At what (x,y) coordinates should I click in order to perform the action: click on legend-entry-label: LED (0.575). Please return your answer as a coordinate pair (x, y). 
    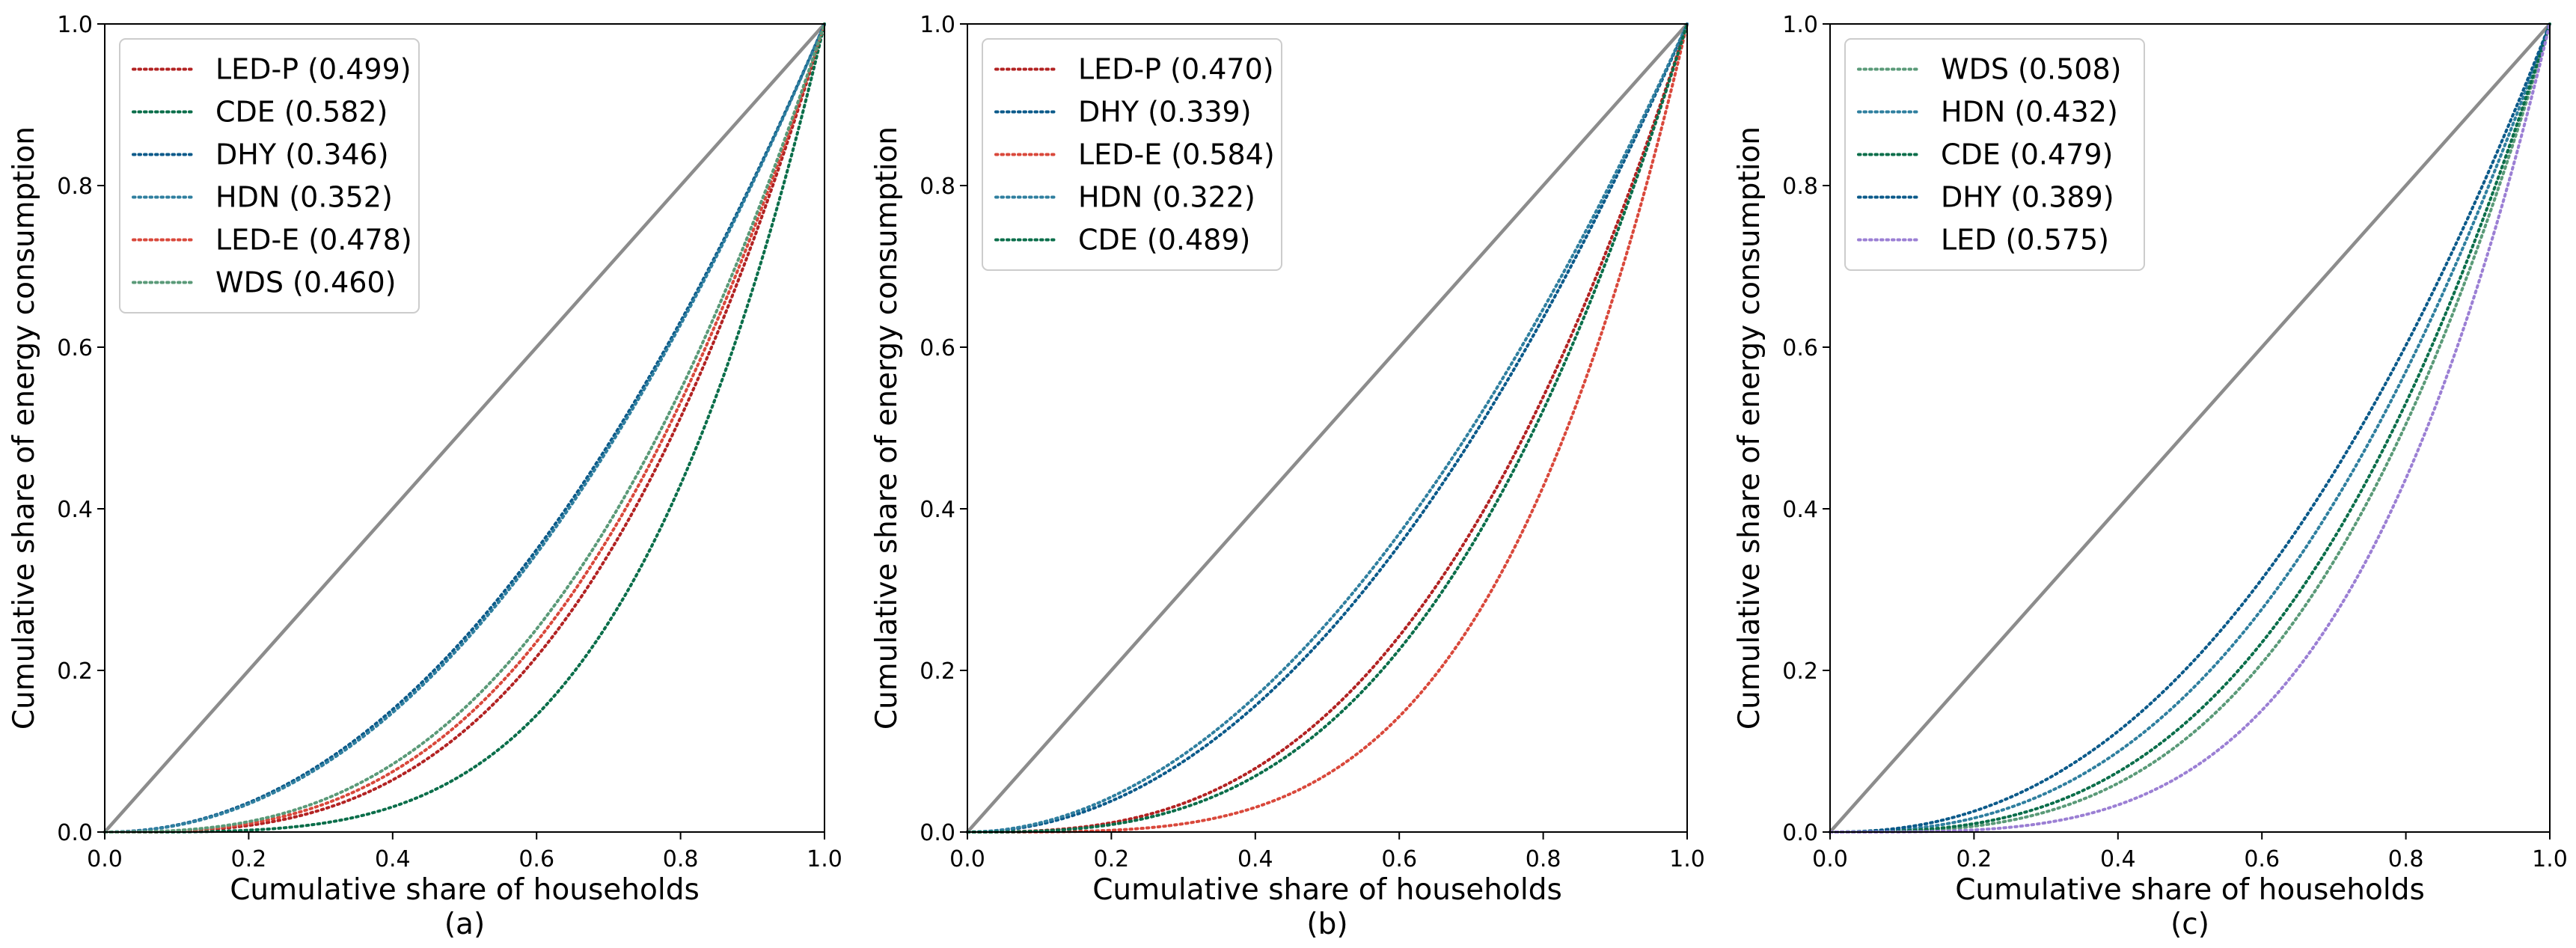
    Looking at the image, I should click on (2025, 240).